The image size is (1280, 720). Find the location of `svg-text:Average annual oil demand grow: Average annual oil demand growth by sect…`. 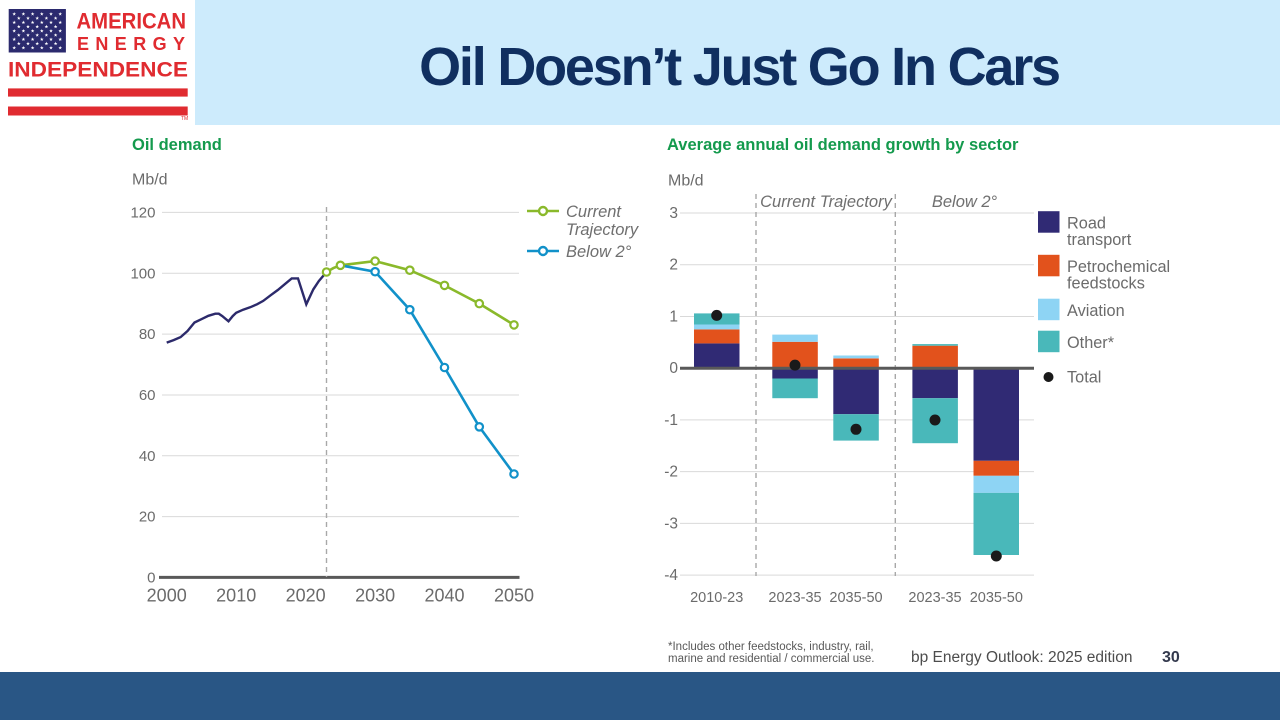

svg-text:Average annual oil demand grow: Average annual oil demand growth by sect… is located at coordinates (843, 145).